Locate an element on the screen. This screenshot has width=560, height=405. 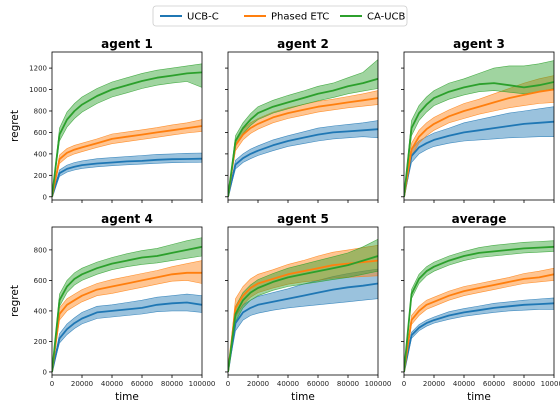
panel-agent-1: agent 1 0 200 400 600 800 1000 1200 is located at coordinates (116, 120).